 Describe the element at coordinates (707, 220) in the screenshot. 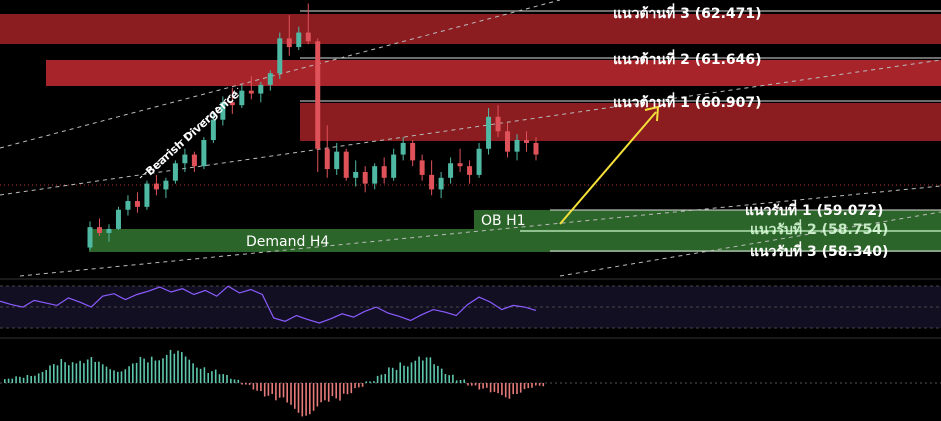

I see `ob-h1-zone` at that location.